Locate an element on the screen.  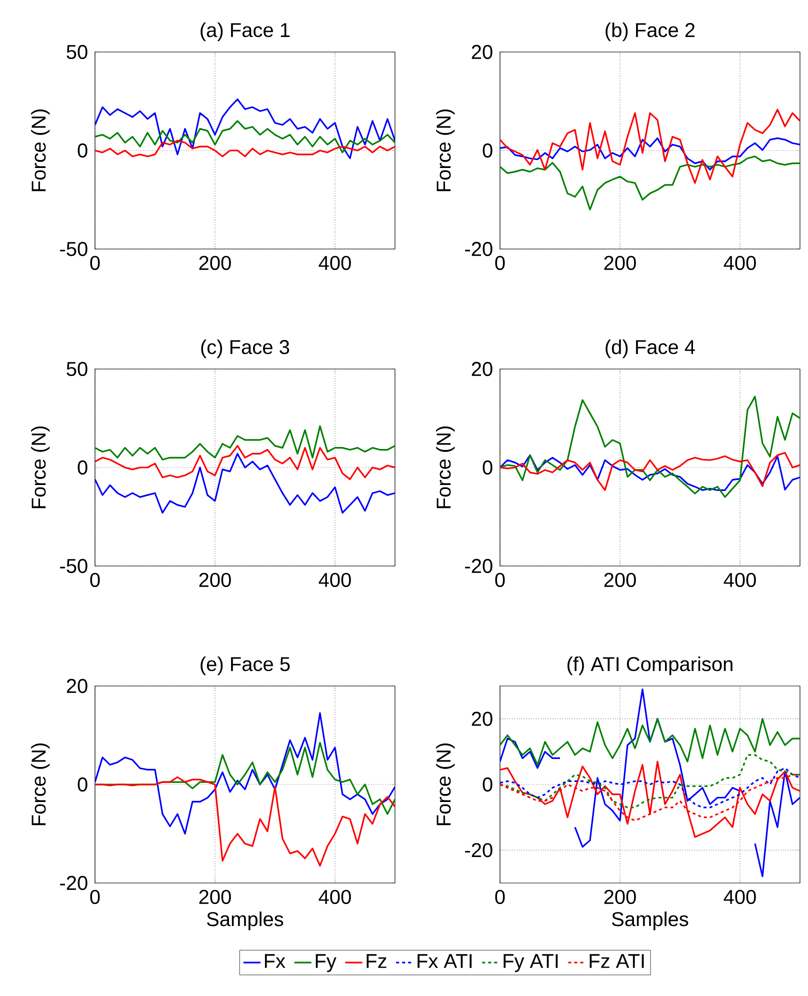
legend-label: Fz is located at coordinates (376, 961).